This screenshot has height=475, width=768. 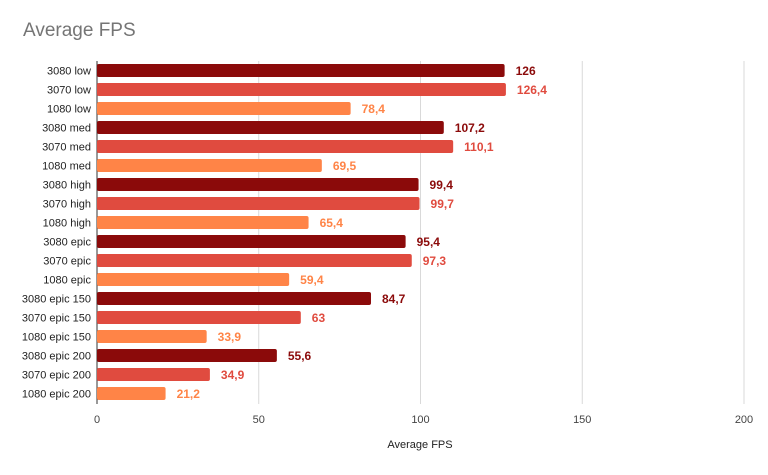 What do you see at coordinates (67, 262) in the screenshot?
I see `category-label: 3070 epic` at bounding box center [67, 262].